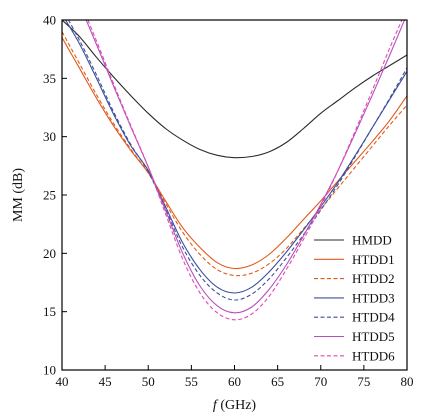  Describe the element at coordinates (407, 381) in the screenshot. I see `x-tick-label: 80` at that location.